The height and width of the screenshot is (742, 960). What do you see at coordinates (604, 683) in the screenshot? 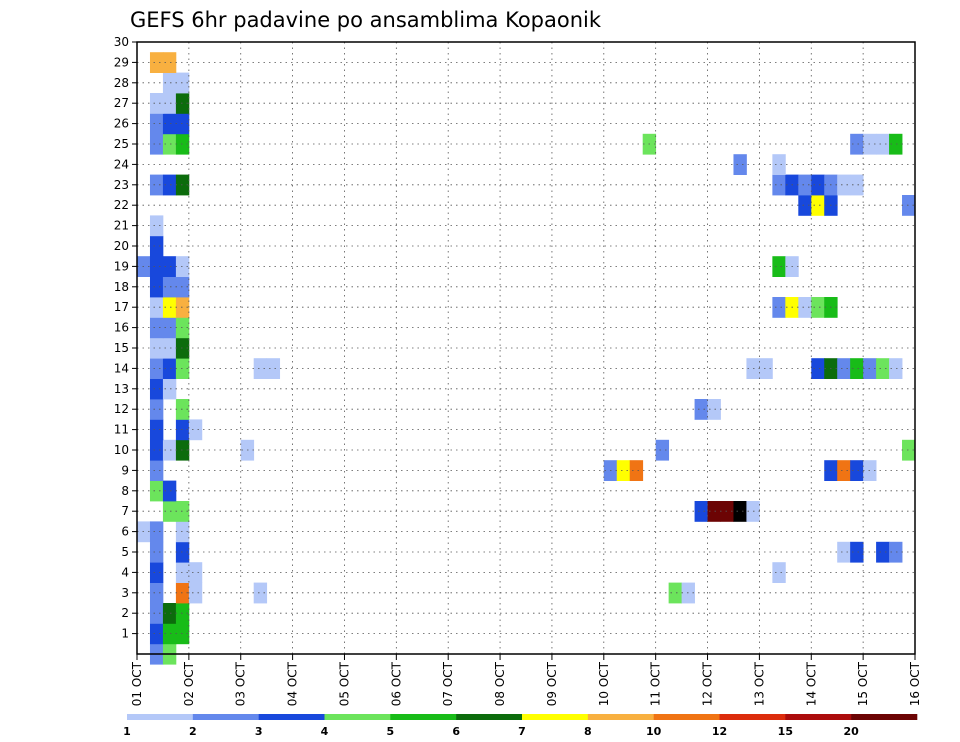
I see `x-tick-label: 10 OCT` at bounding box center [604, 683].